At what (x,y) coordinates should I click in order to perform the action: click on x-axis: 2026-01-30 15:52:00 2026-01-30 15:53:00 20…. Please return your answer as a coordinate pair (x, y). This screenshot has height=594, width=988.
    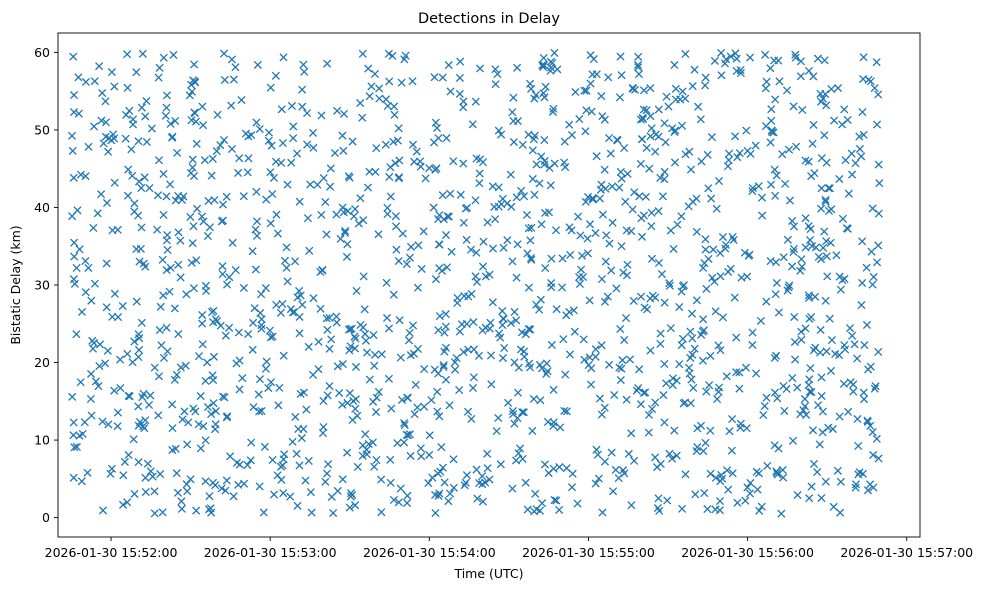
    Looking at the image, I should click on (509, 548).